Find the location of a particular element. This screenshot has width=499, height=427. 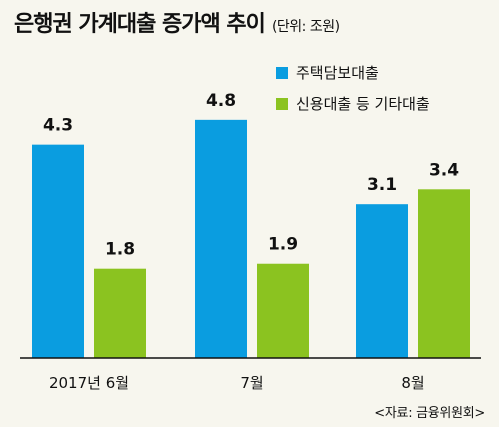

chart-header: 은행권 가계대출 증가액 추이 (단위: 조원) is located at coordinates (177, 22).